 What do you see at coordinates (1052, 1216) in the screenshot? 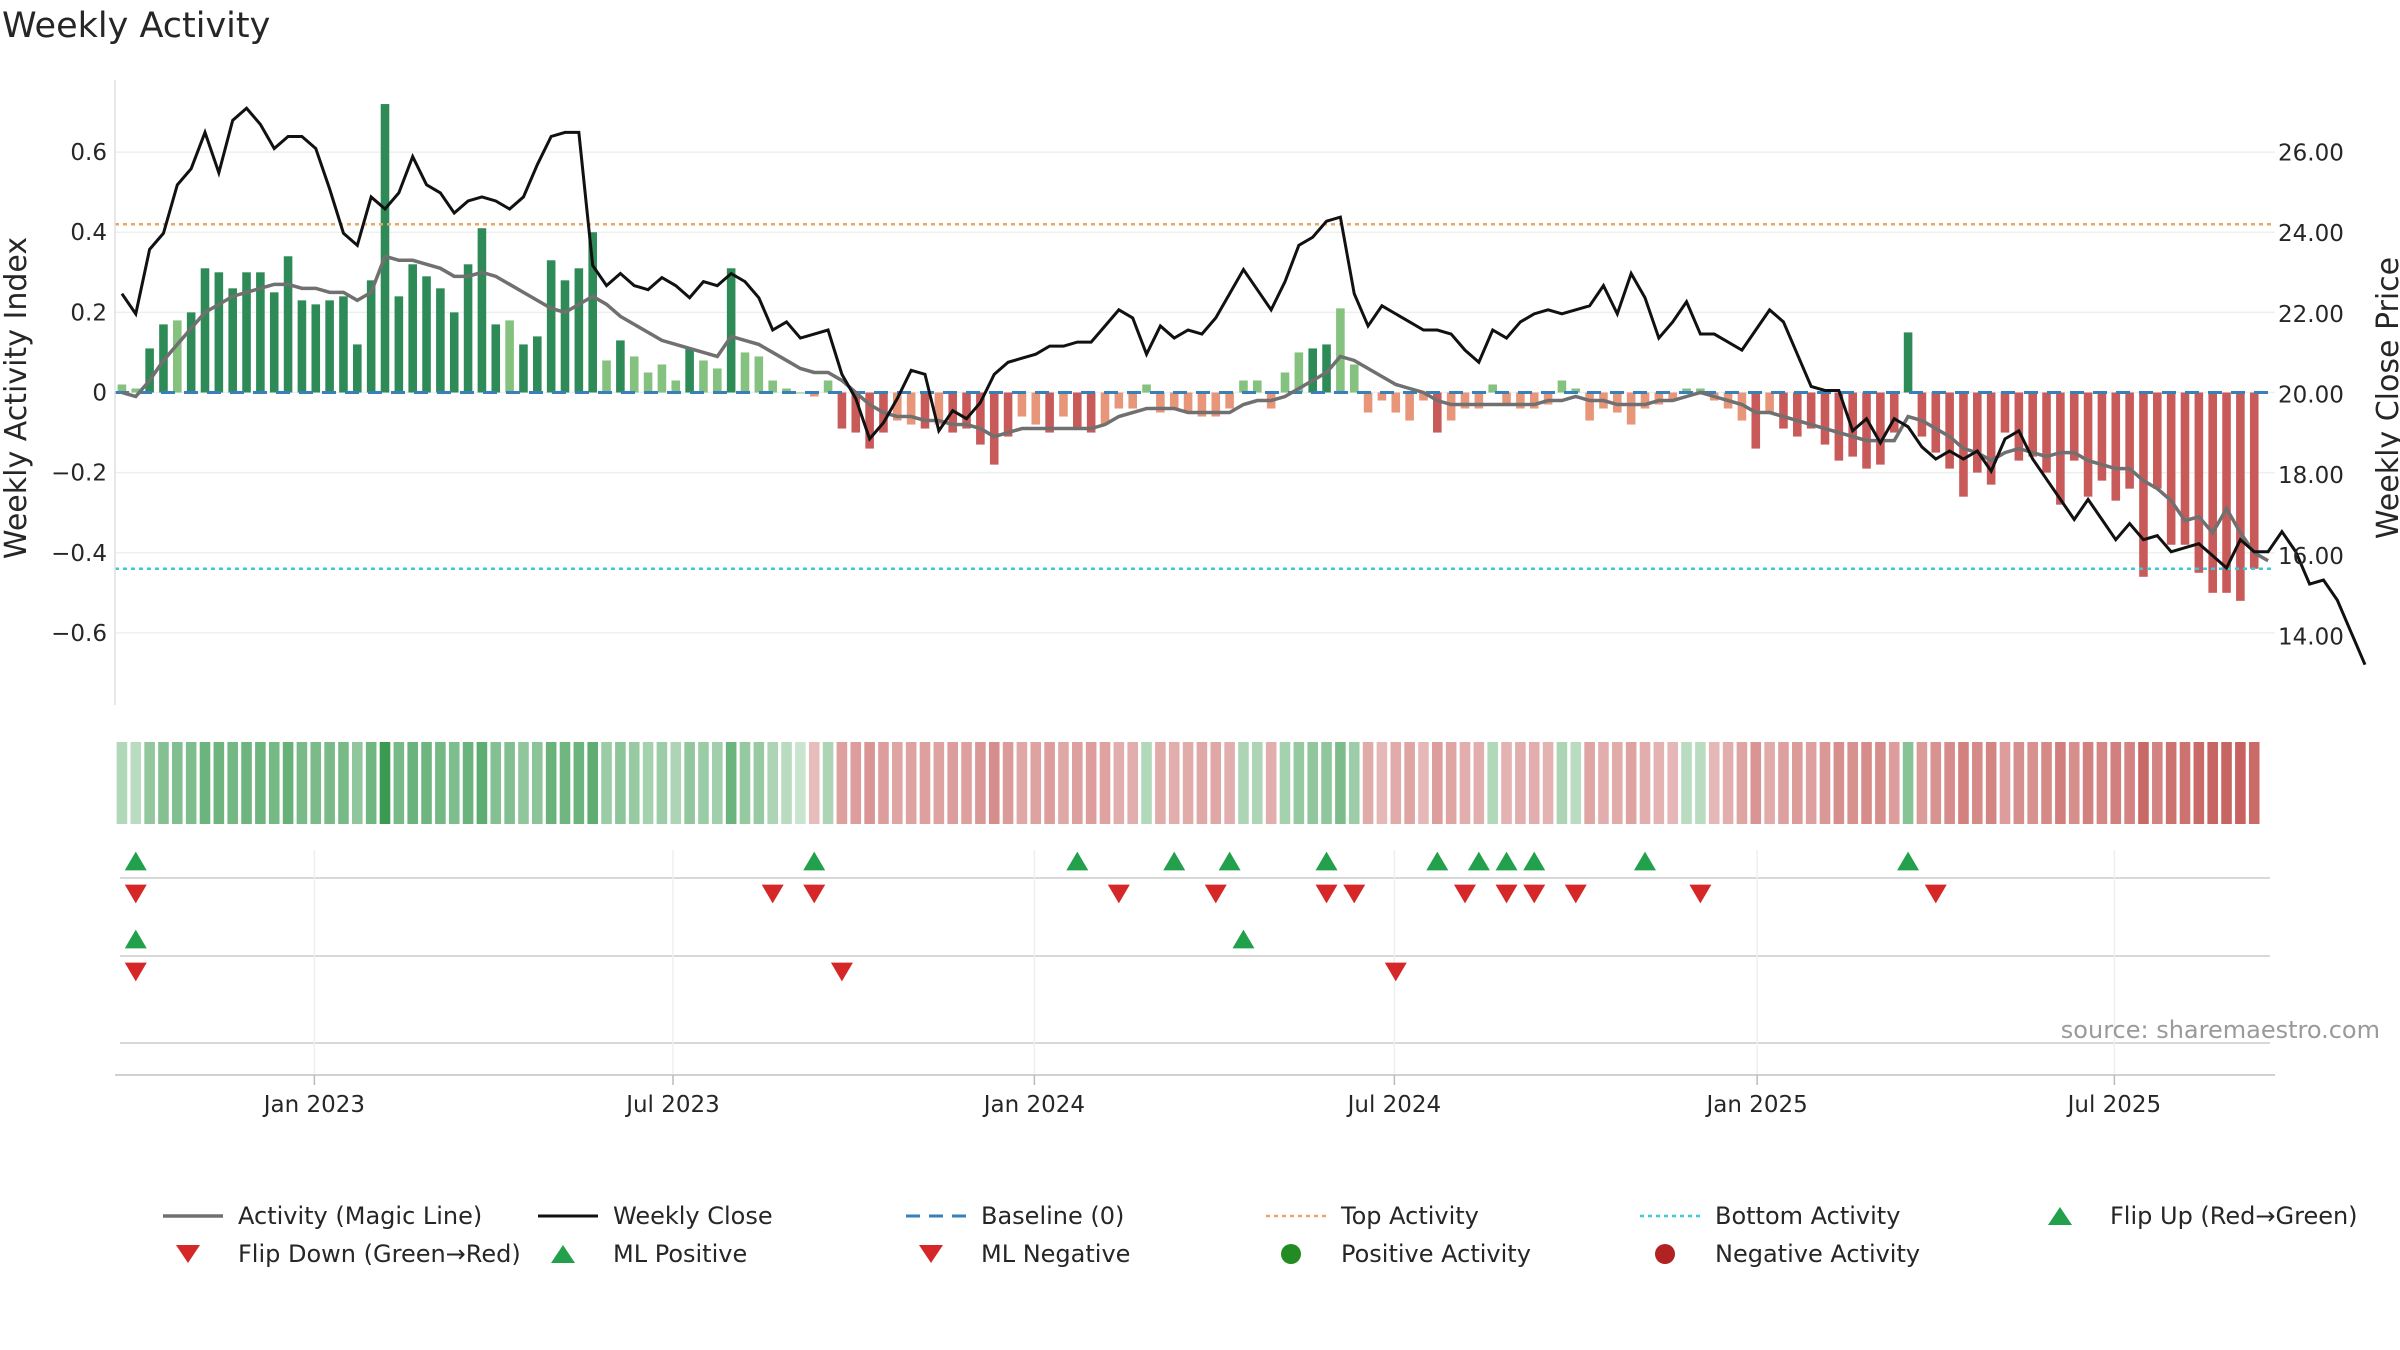
I see `legend-label: Baseline (0)` at bounding box center [1052, 1216].